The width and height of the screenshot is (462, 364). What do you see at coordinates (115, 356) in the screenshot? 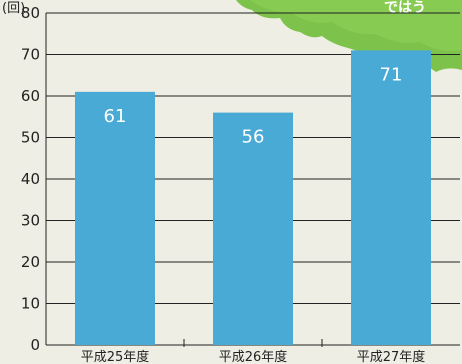
I see `category-label: 平成25年度` at bounding box center [115, 356].